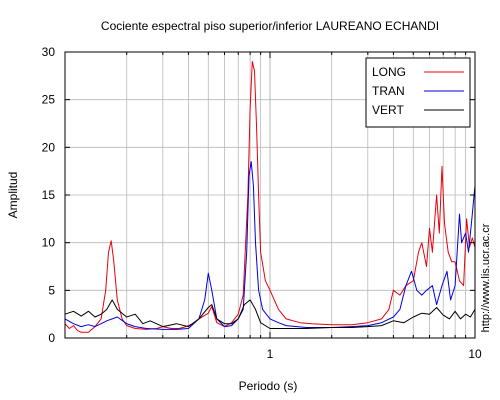 Image resolution: width=500 pixels, height=400 pixels. I want to click on y-tick-label: 30, so click(49, 52).